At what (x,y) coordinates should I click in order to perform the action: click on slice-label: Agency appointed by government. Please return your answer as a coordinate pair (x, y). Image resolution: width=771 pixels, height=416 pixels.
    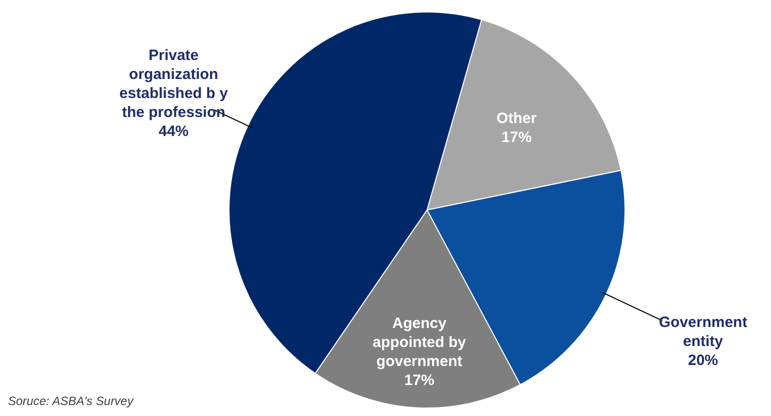
    Looking at the image, I should click on (419, 342).